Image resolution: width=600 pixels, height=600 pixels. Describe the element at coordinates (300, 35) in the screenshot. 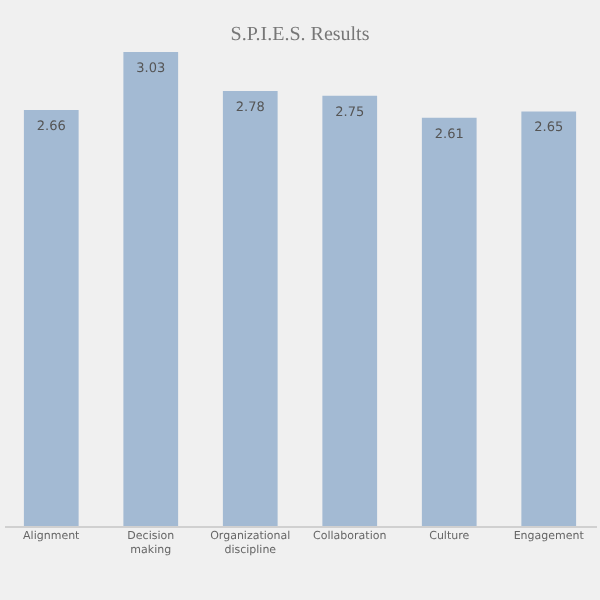

I see `chart-title: S.P.I.E.S. Results` at that location.